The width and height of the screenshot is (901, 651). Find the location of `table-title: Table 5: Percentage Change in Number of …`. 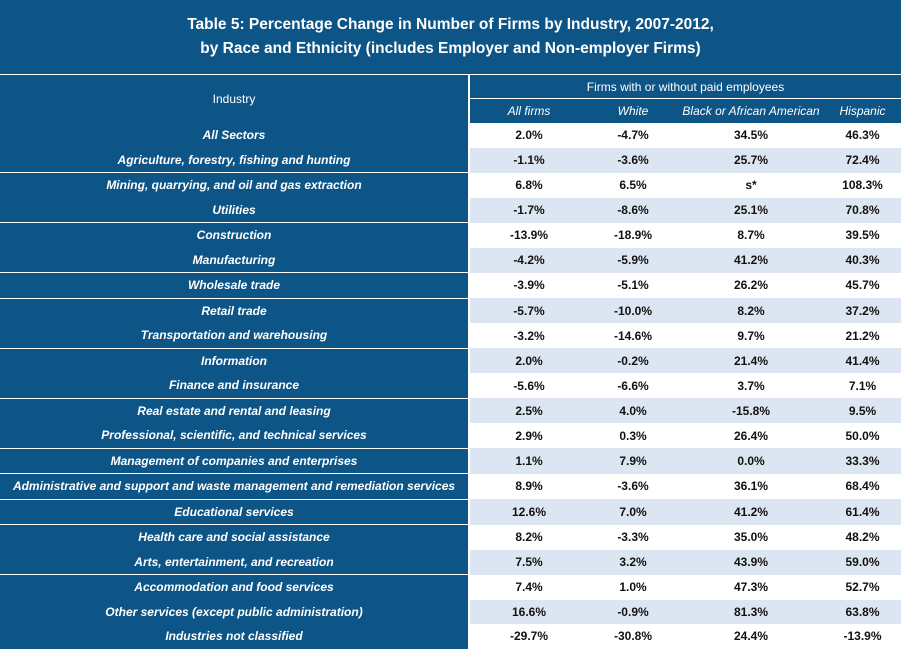

table-title: Table 5: Percentage Change in Number of … is located at coordinates (450, 37).